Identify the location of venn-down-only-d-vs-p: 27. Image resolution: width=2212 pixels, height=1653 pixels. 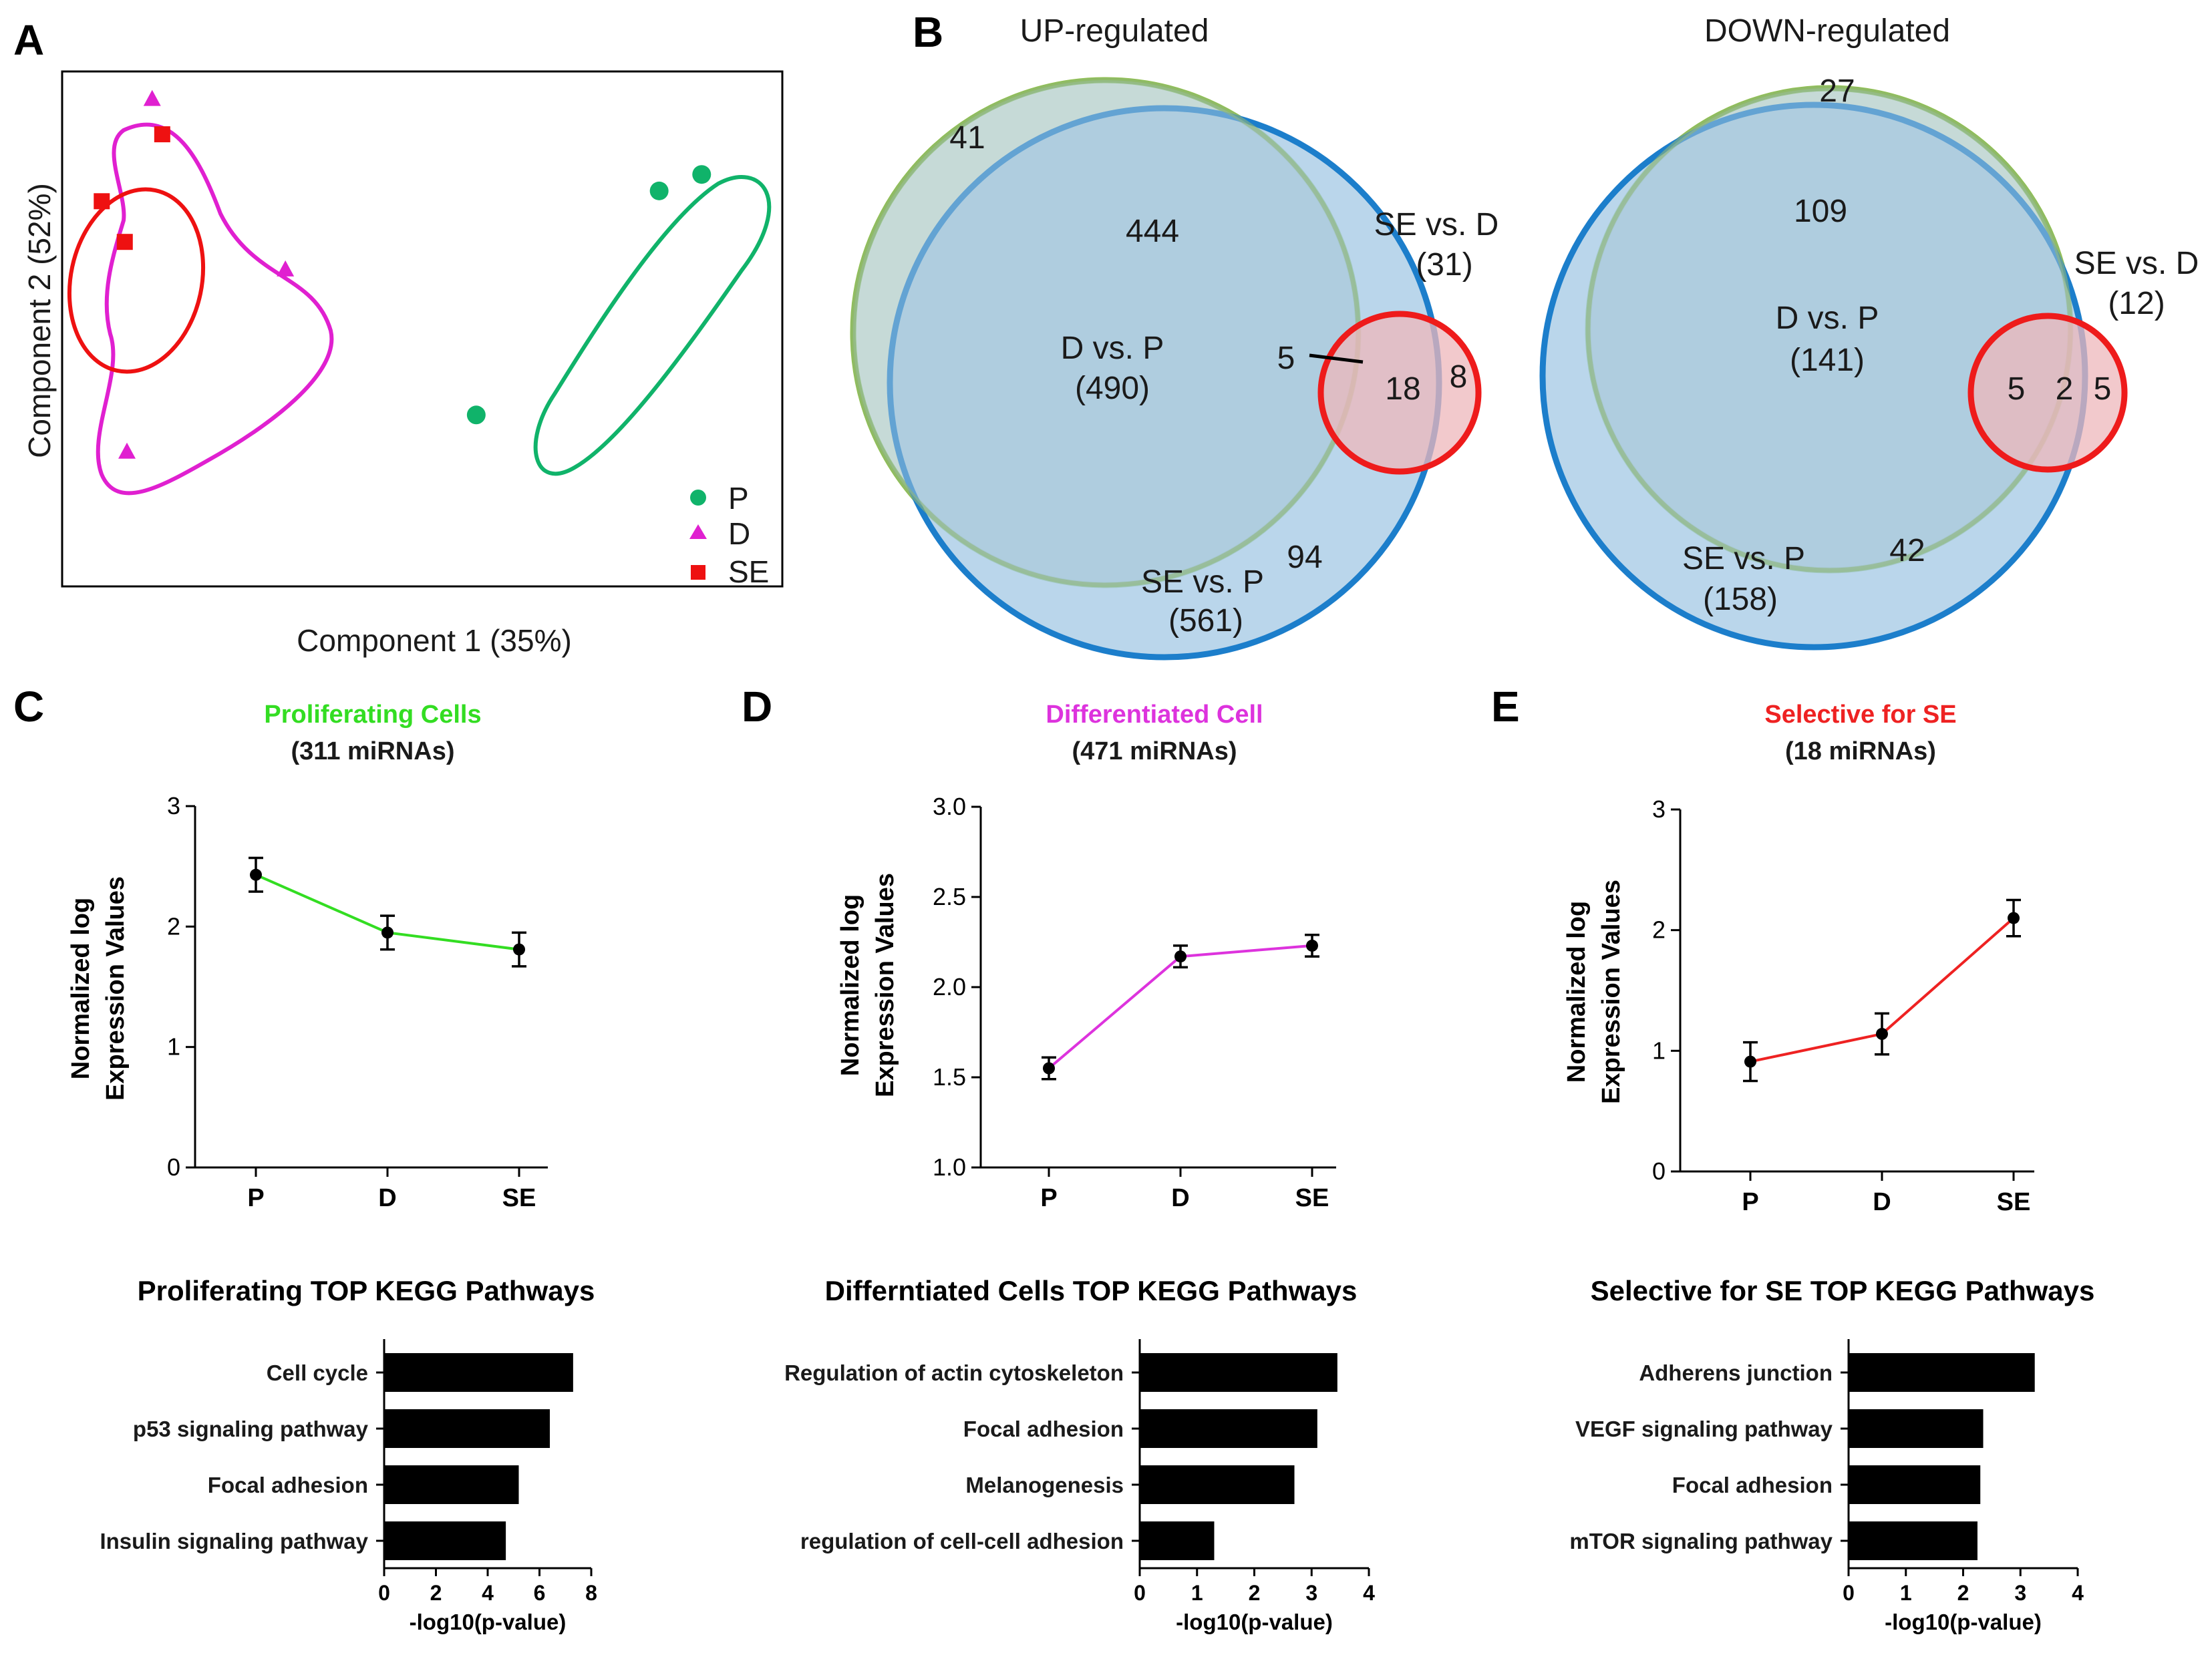
(1837, 91).